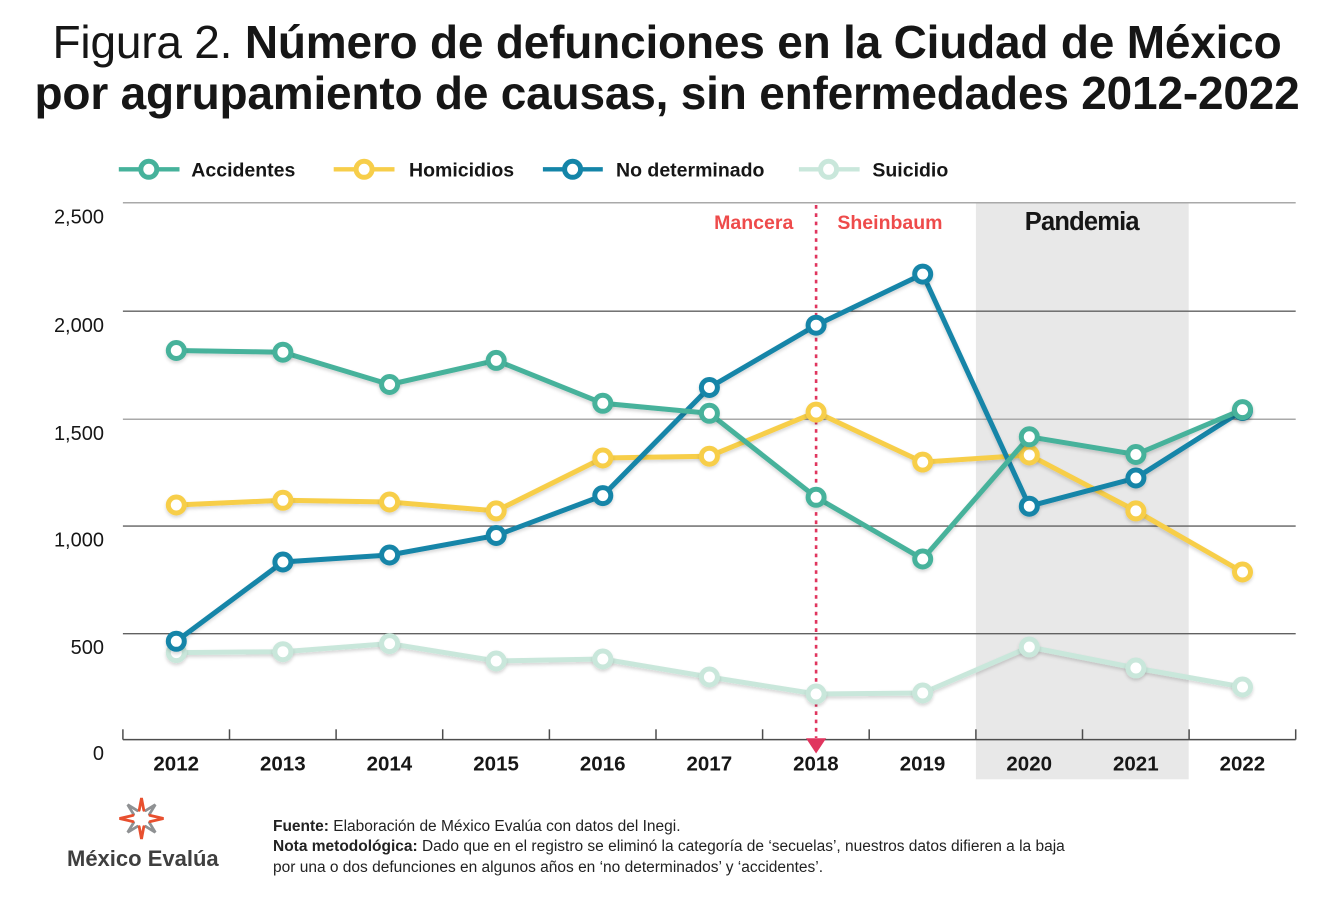  I want to click on svg-text: 2014, so click(390, 764).